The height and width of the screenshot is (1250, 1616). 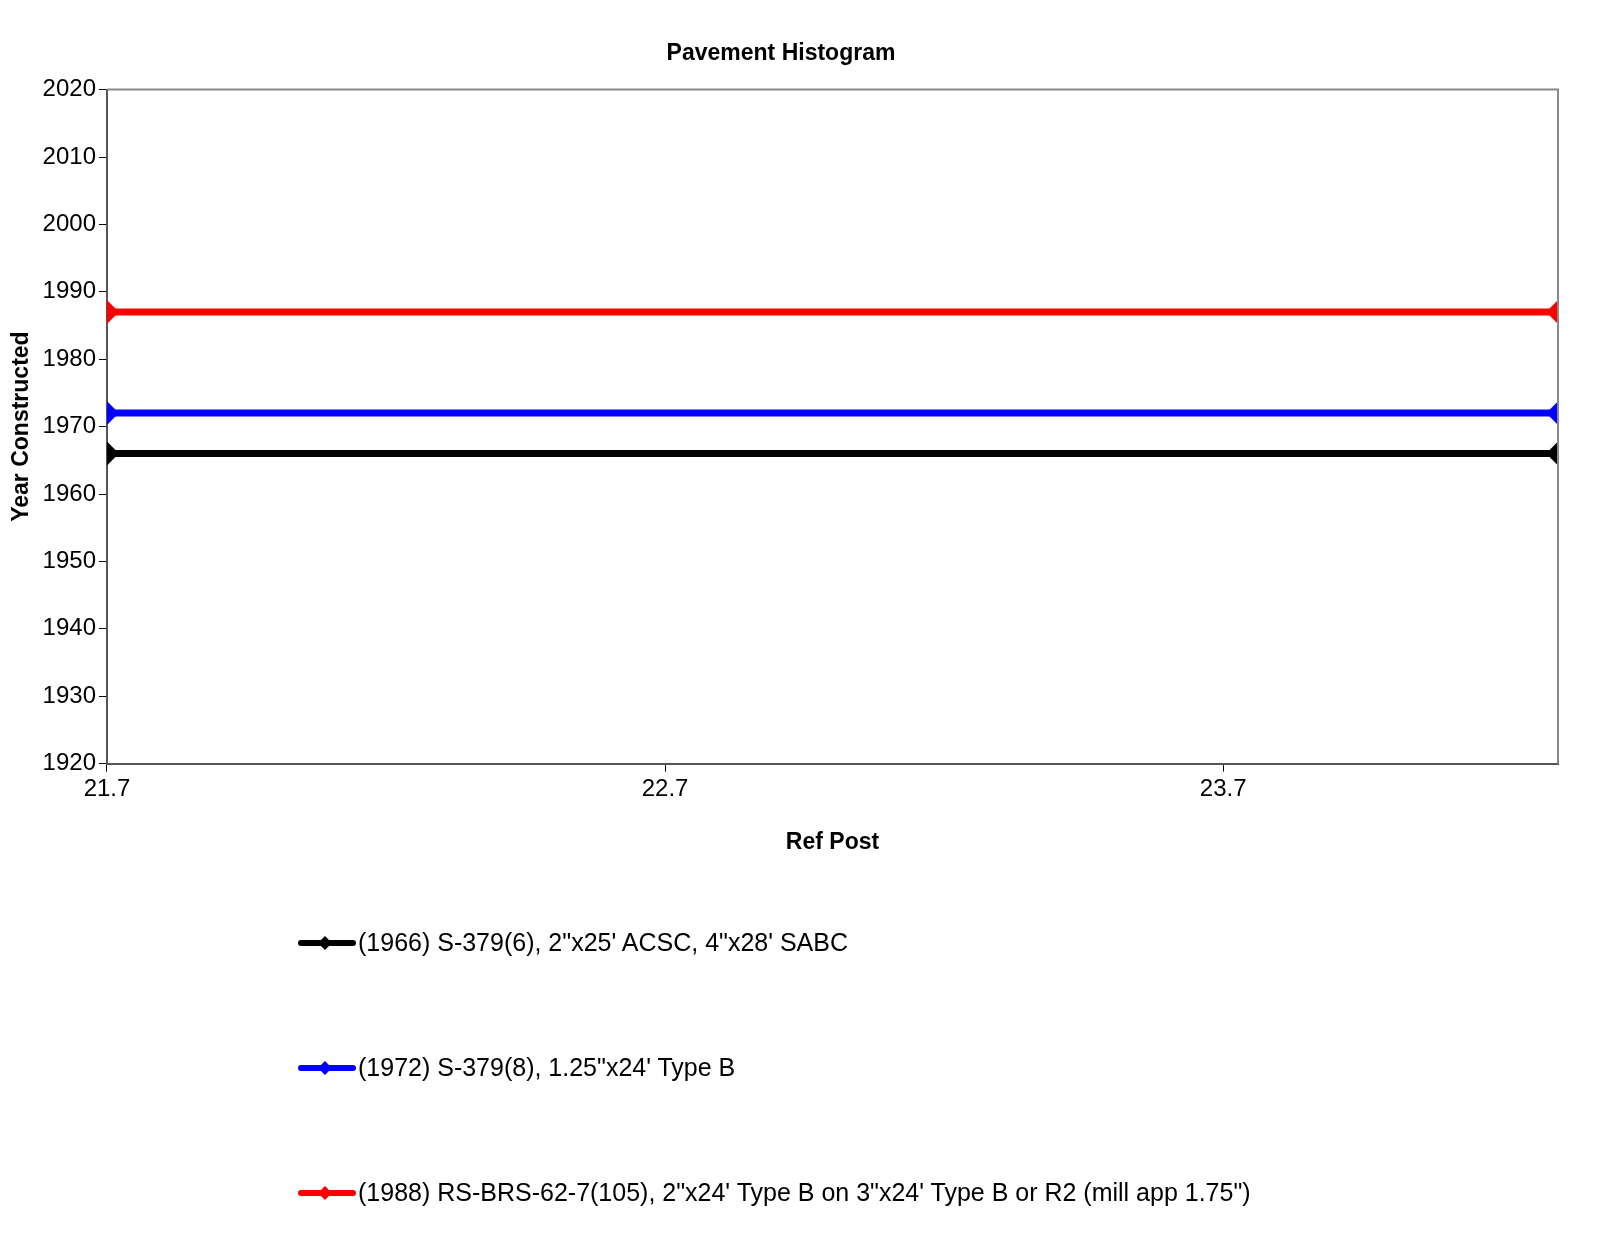 What do you see at coordinates (69, 762) in the screenshot?
I see `y-tick-label: 1920` at bounding box center [69, 762].